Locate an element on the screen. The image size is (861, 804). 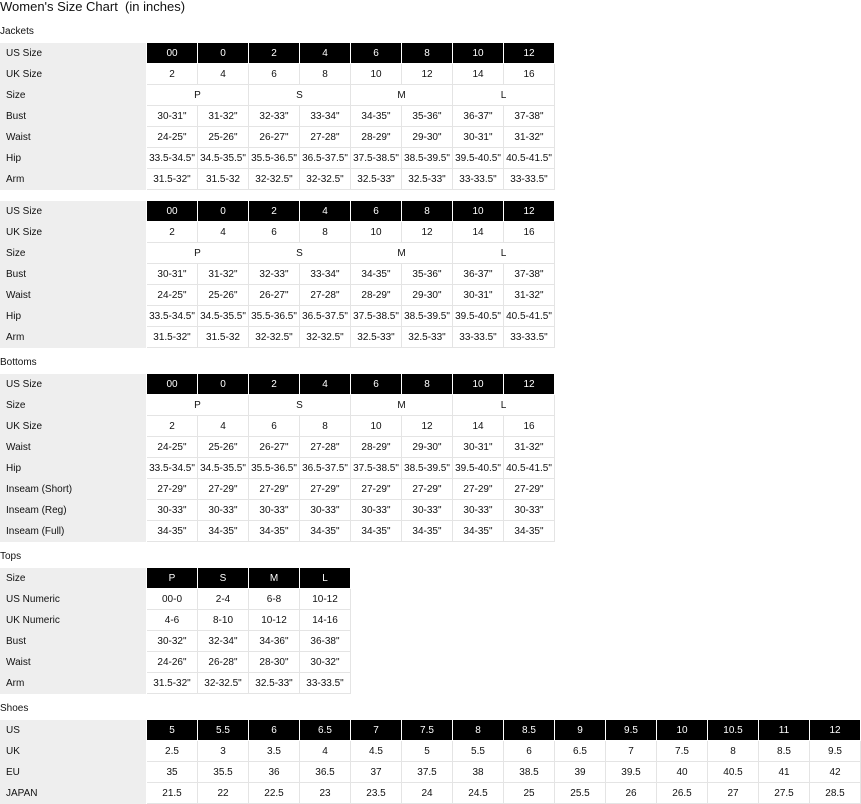
cell: 8-10 is located at coordinates (223, 620).